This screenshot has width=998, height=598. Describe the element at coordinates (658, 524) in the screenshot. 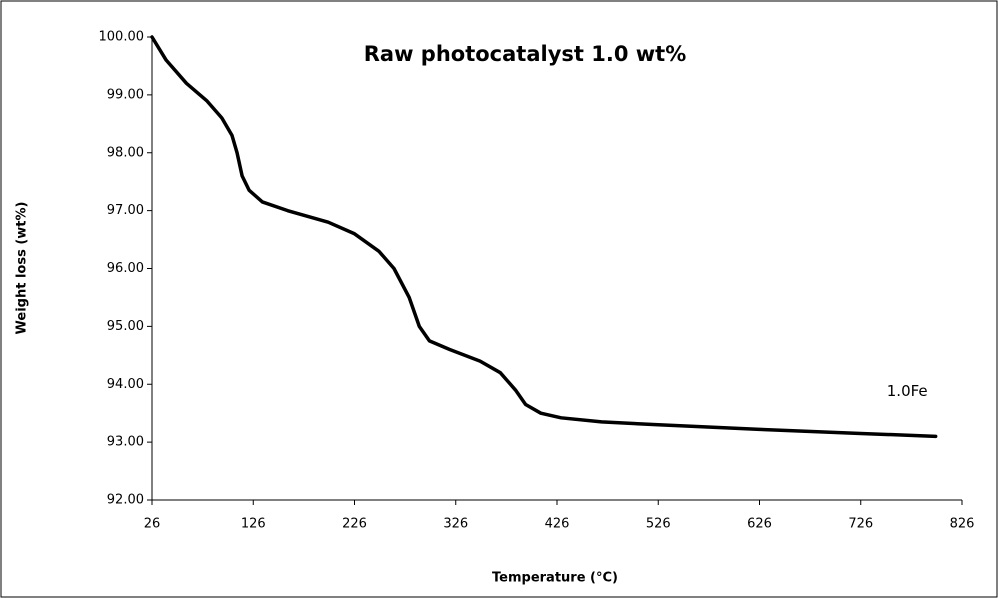

I see `x-tick-label: 526` at that location.